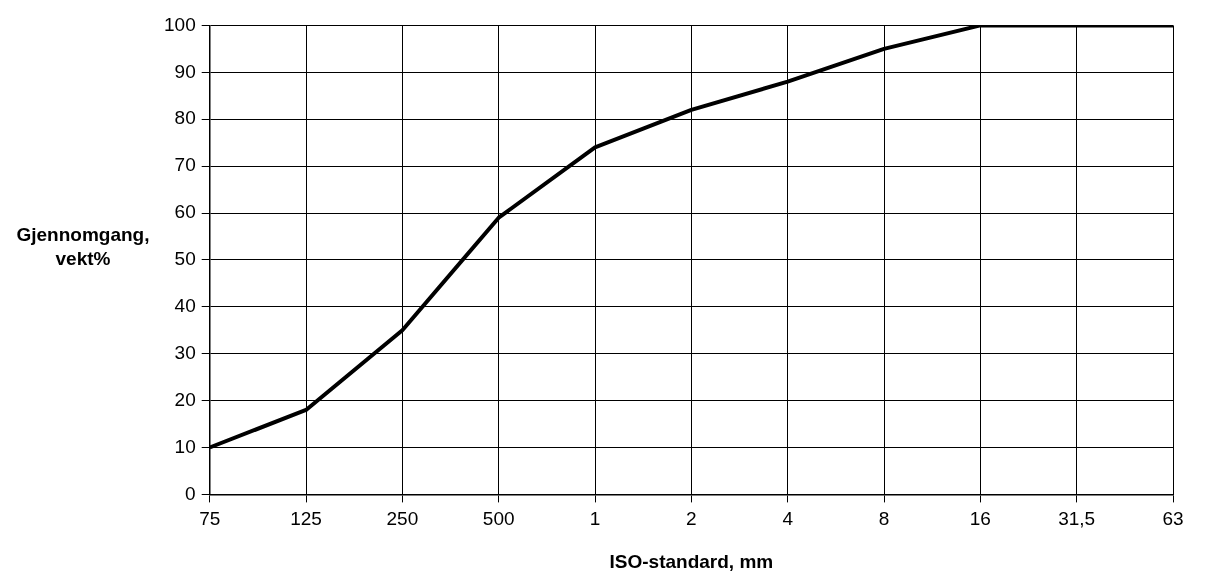 The image size is (1208, 588). Describe the element at coordinates (1173, 519) in the screenshot. I see `x-tick-label: 63` at that location.